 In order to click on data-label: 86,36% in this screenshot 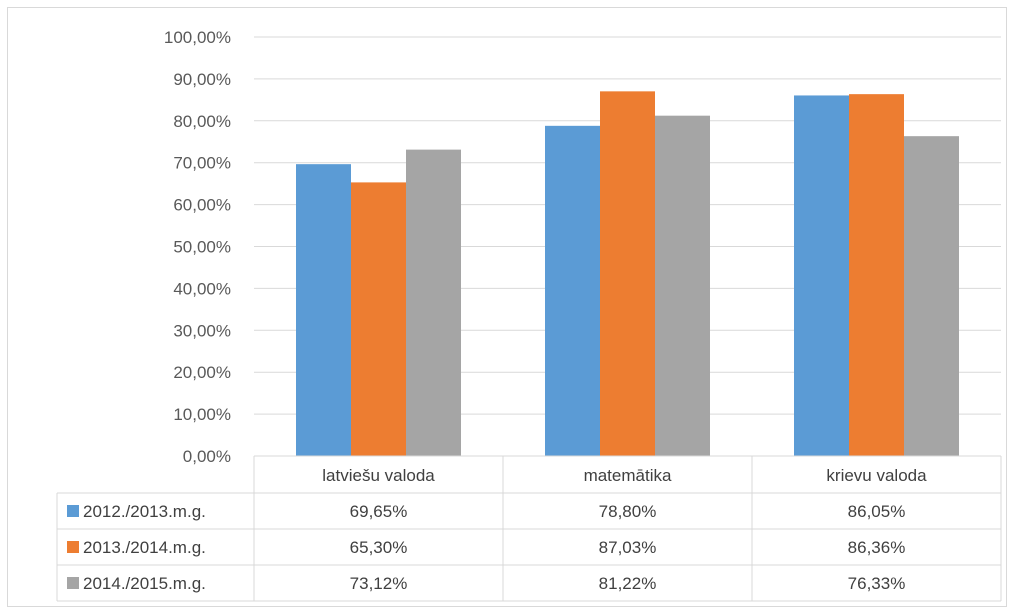, I will do `click(877, 547)`.